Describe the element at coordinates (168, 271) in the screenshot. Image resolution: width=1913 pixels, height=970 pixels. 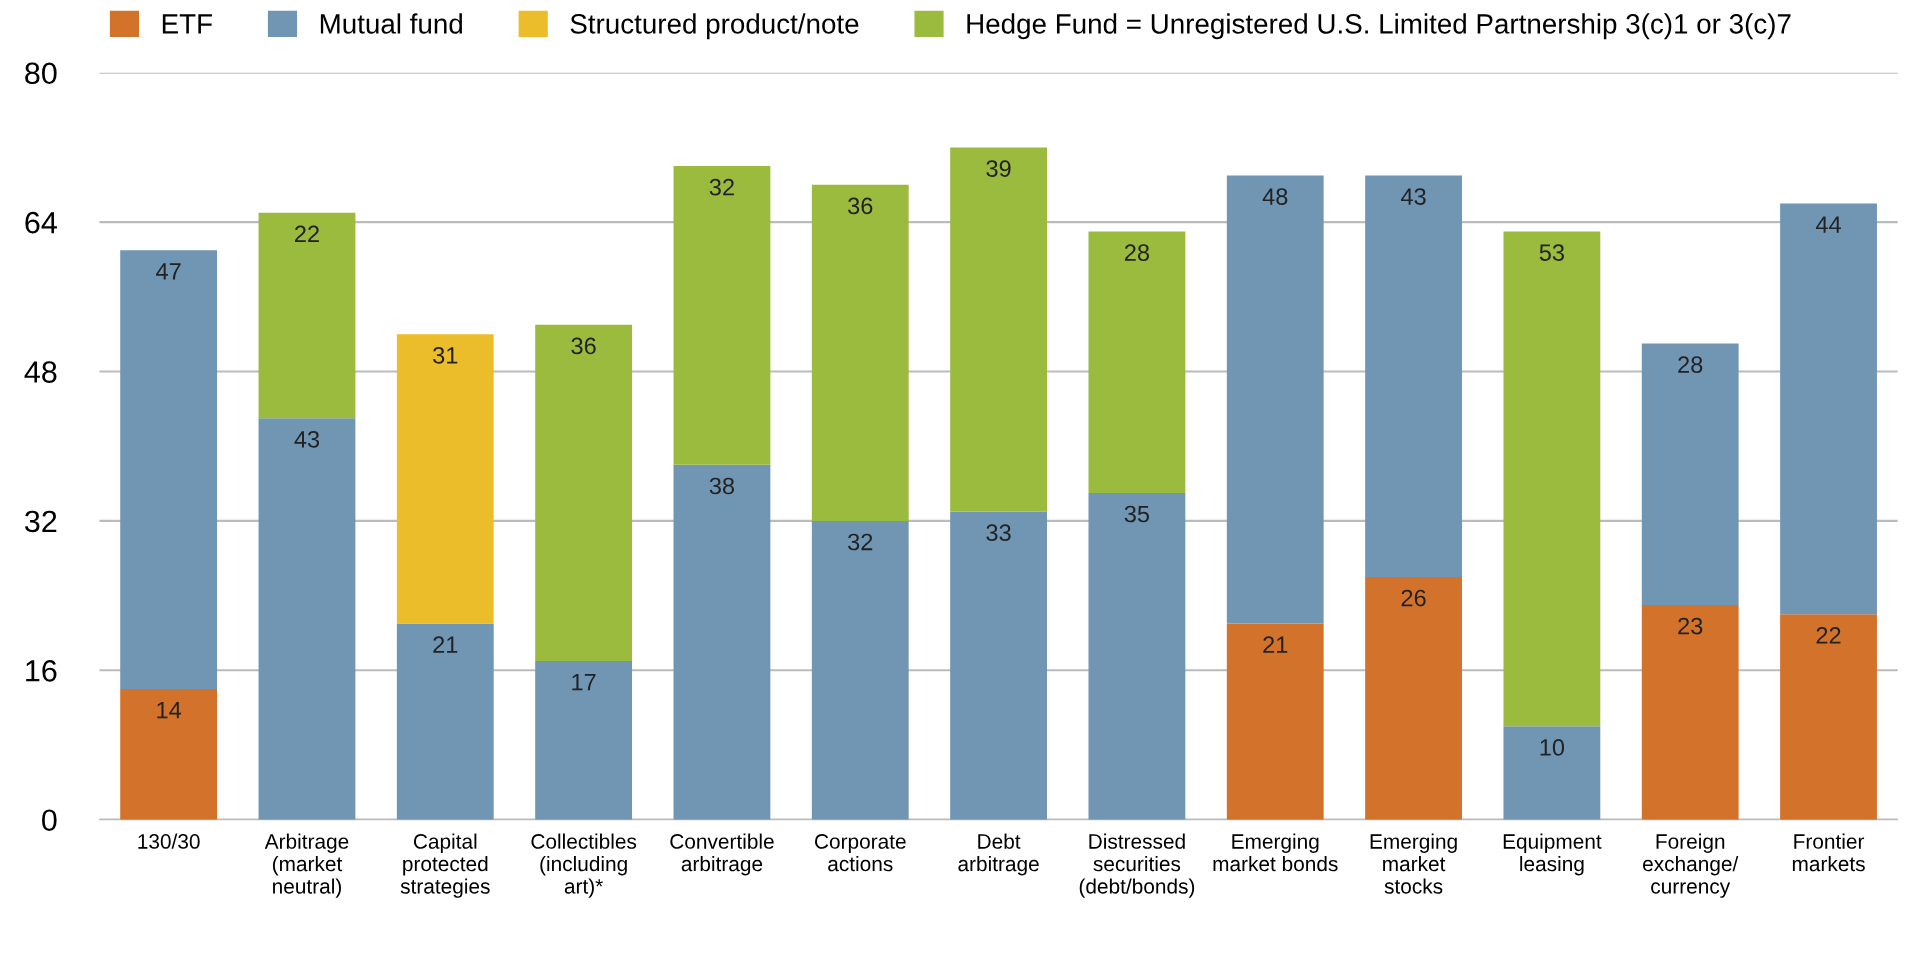
I see `data-label: 47` at that location.